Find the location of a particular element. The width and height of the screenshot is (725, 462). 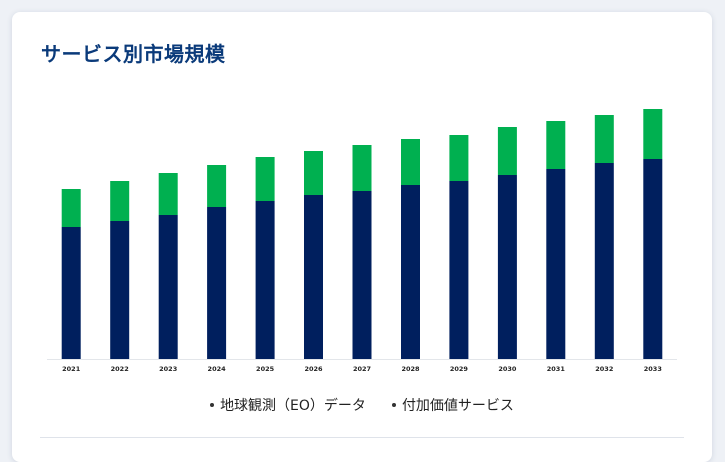

bar-eo-data-2033 is located at coordinates (653, 259).